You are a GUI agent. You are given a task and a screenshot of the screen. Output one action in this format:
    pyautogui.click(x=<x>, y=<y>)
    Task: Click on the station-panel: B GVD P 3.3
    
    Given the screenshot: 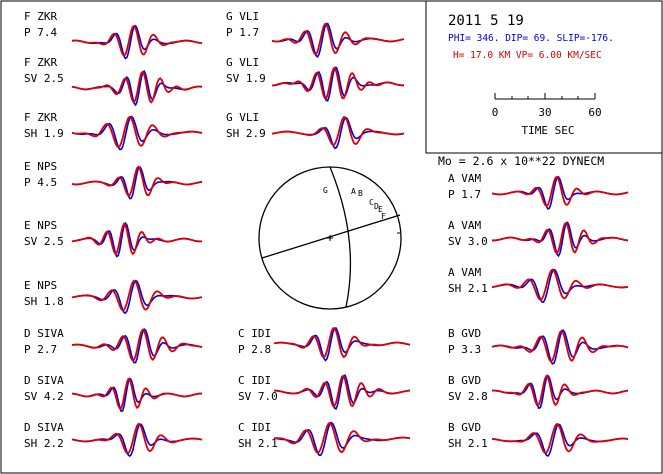 What is the action you would take?
    pyautogui.click(x=538, y=346)
    